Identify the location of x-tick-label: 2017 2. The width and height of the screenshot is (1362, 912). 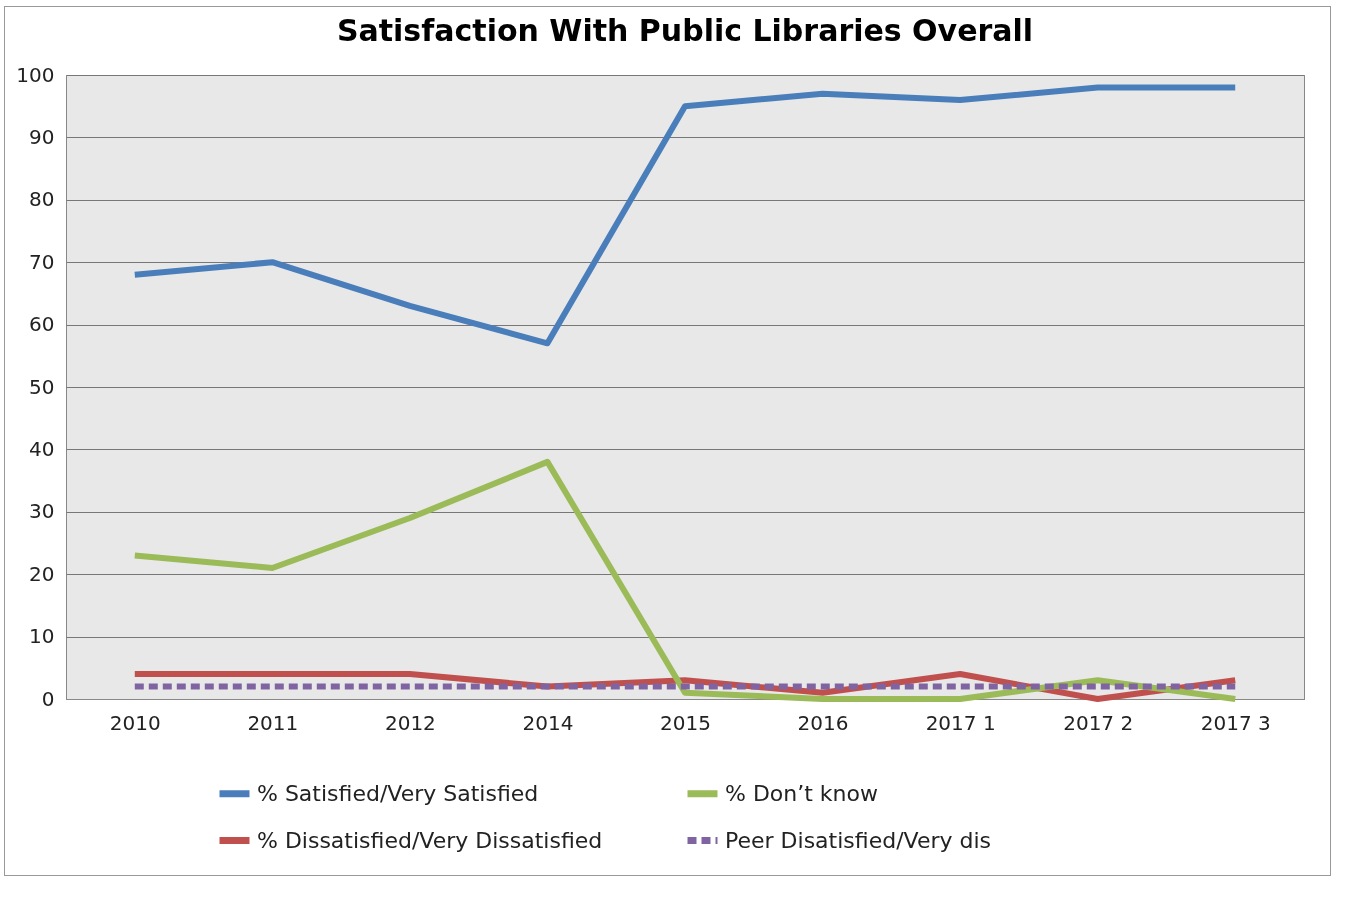
(1098, 722).